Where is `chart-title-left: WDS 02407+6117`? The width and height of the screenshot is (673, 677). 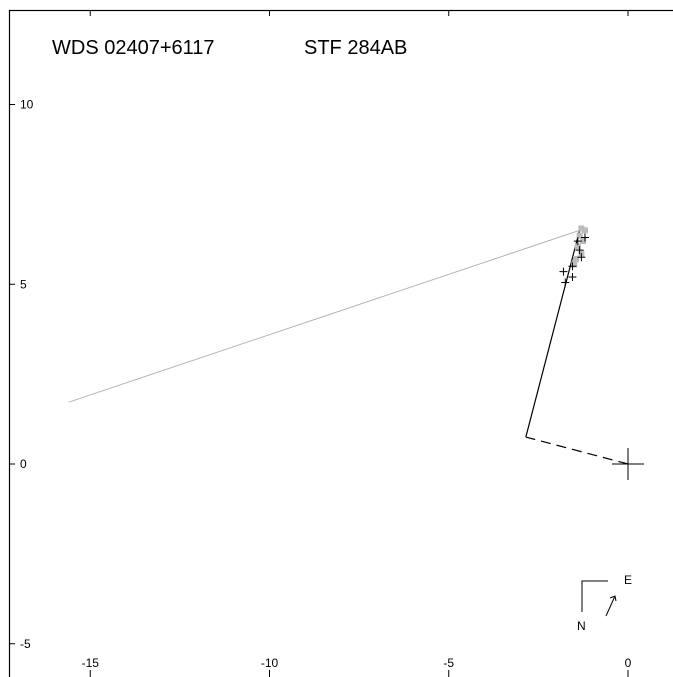
chart-title-left: WDS 02407+6117 is located at coordinates (133, 48).